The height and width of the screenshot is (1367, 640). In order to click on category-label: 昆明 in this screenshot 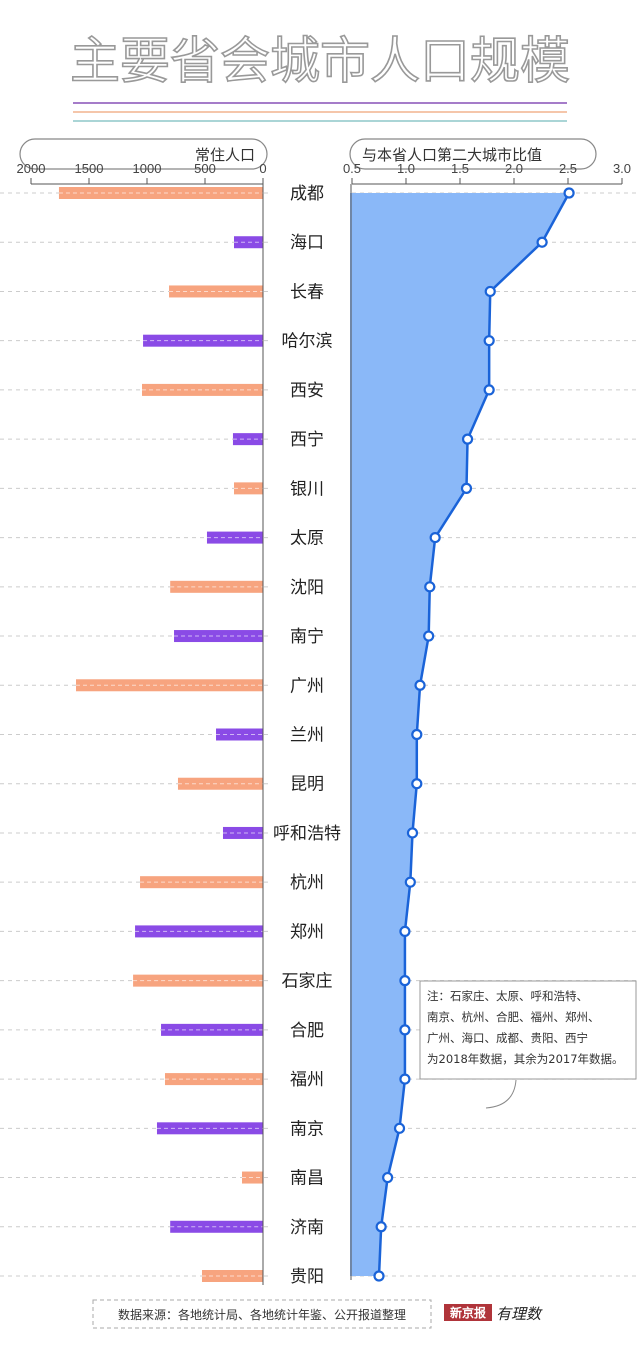, I will do `click(307, 785)`.